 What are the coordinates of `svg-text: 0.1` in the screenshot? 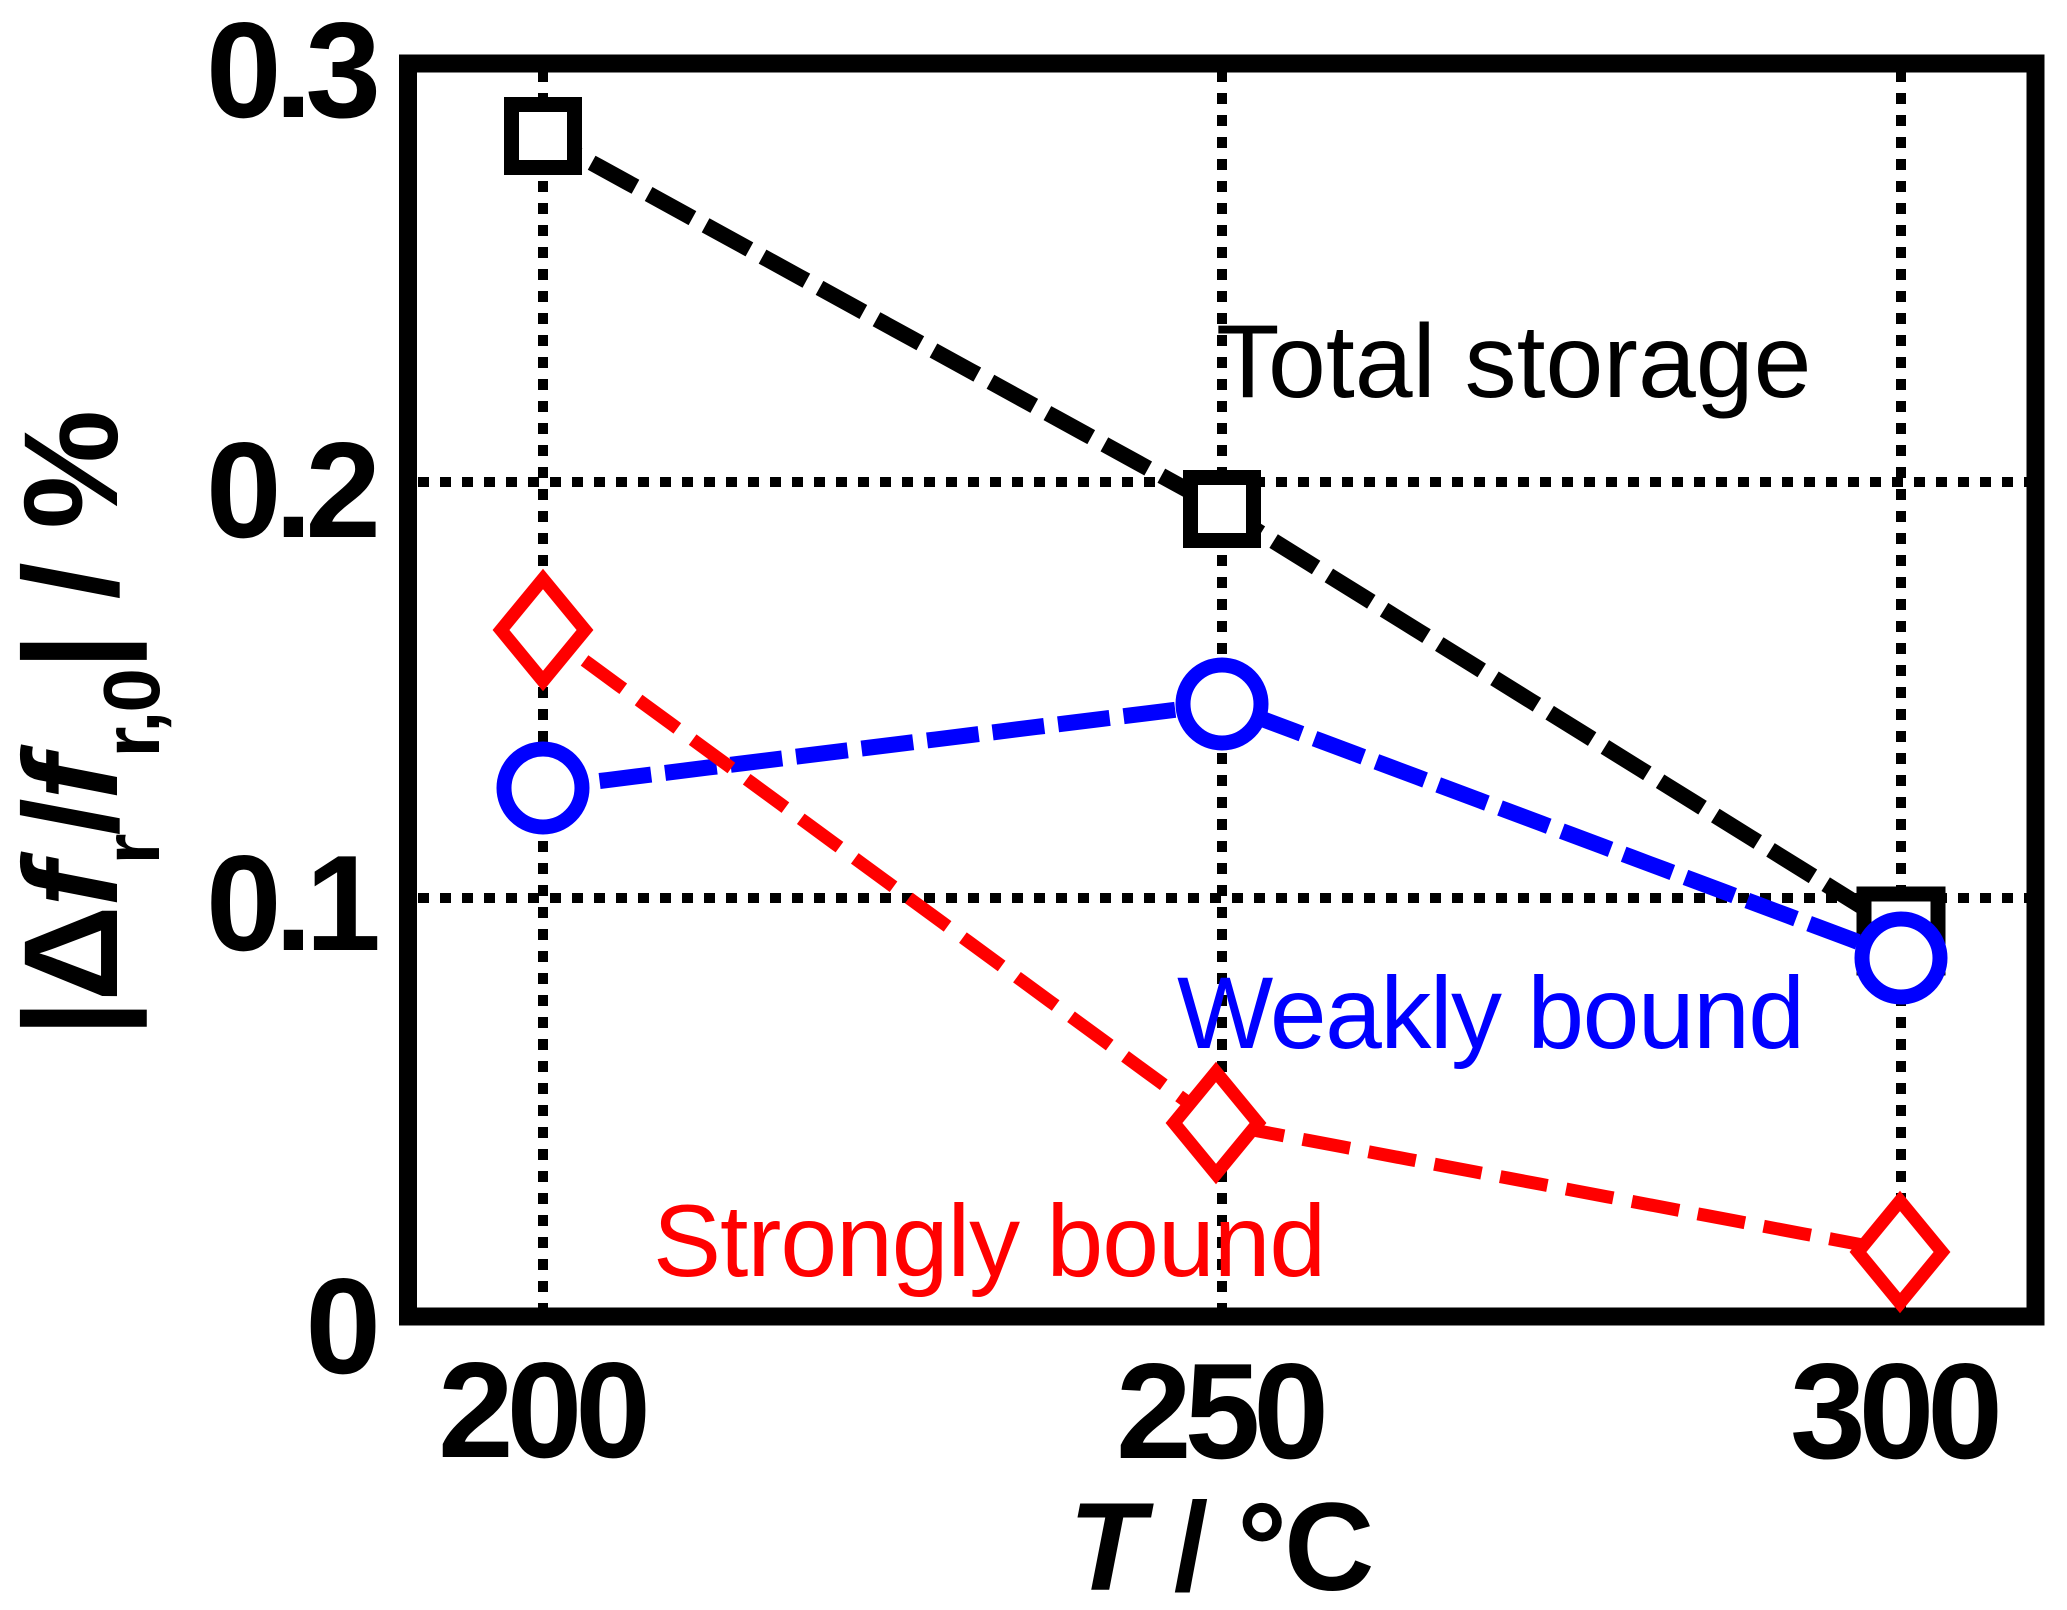 It's located at (291, 903).